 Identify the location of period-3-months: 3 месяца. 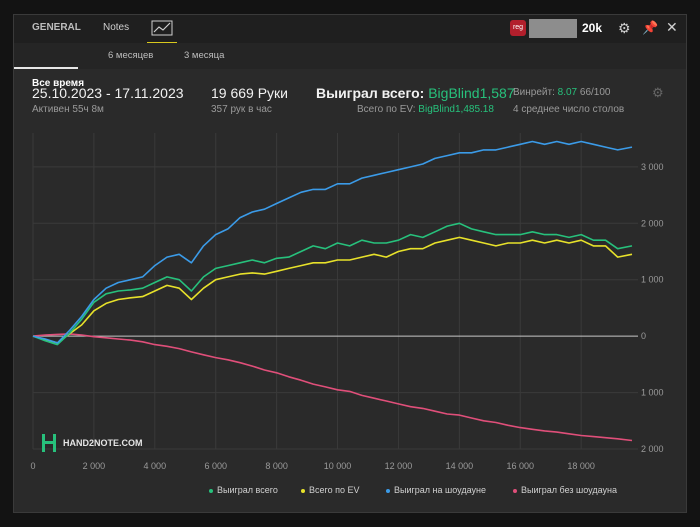
(204, 55).